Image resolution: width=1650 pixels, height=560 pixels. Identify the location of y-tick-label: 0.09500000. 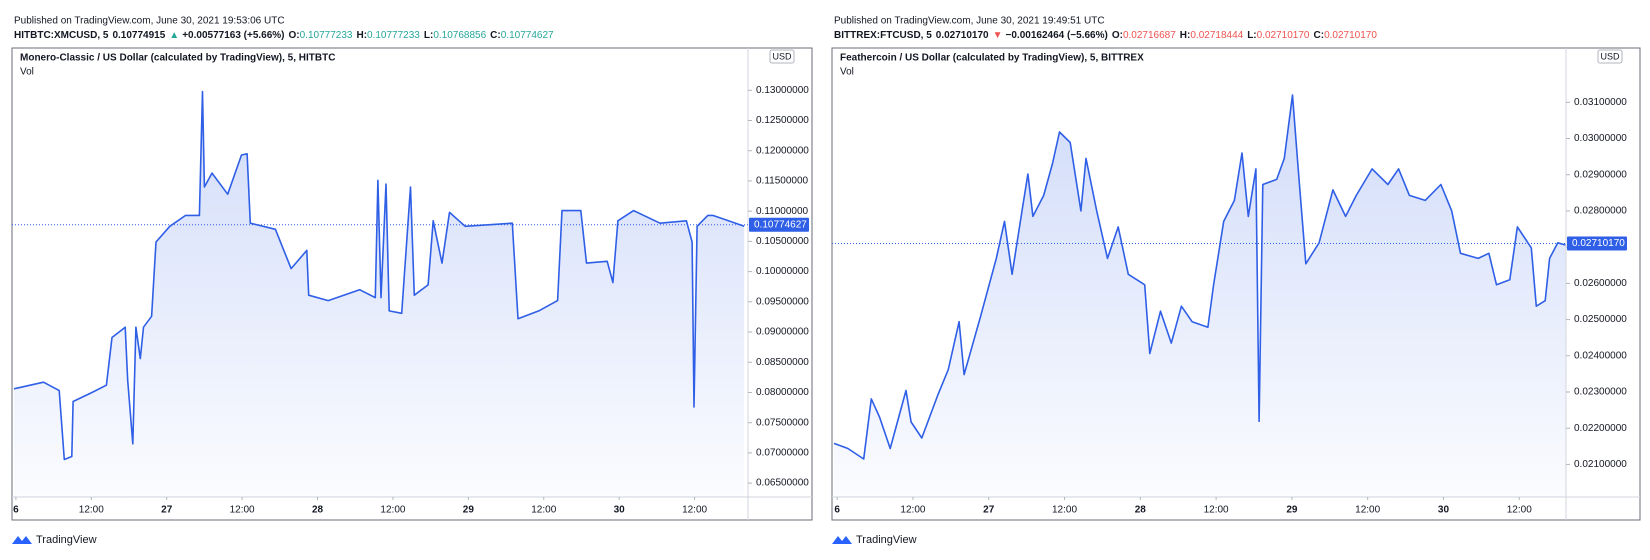
(782, 301).